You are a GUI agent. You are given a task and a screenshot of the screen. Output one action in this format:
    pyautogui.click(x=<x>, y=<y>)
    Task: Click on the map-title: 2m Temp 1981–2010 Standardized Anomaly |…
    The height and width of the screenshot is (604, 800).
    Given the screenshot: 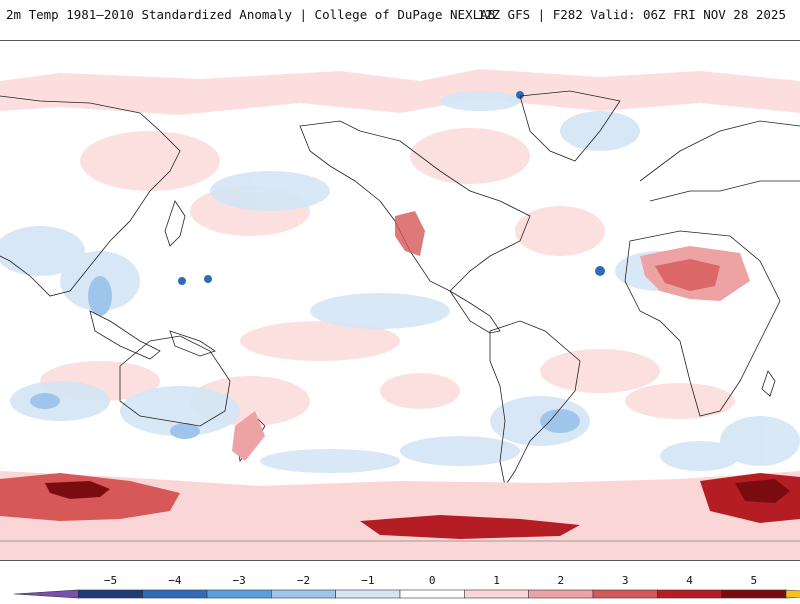 What is the action you would take?
    pyautogui.click(x=251, y=14)
    